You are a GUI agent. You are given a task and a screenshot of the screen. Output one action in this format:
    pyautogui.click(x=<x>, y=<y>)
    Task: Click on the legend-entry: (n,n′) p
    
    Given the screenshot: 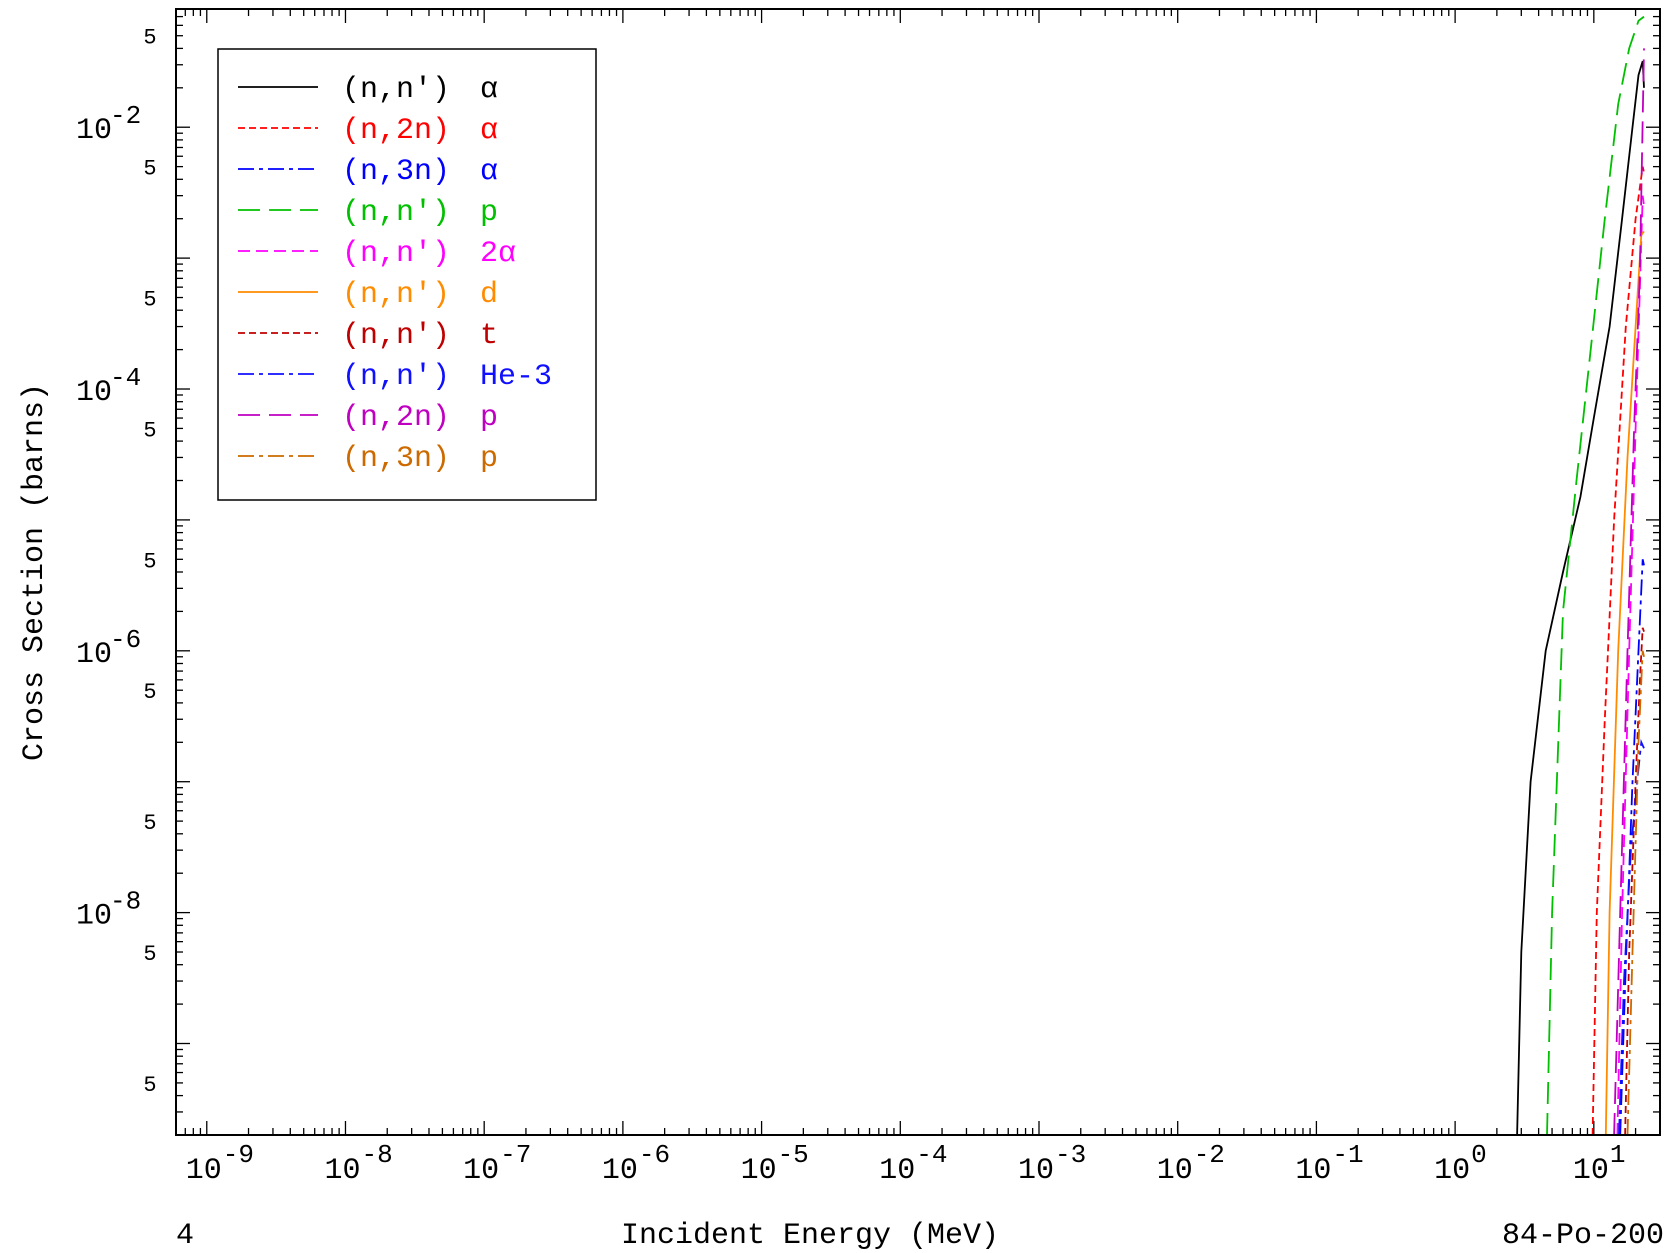 What is the action you would take?
    pyautogui.click(x=368, y=213)
    